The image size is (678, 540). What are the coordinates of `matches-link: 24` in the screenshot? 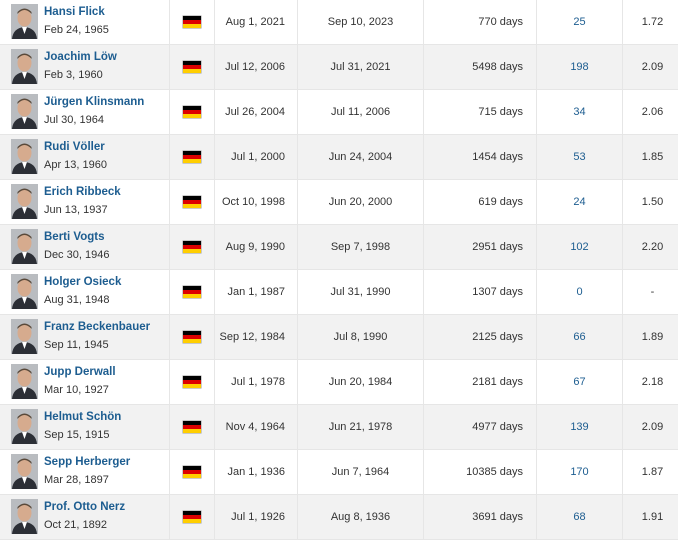 It's located at (579, 202).